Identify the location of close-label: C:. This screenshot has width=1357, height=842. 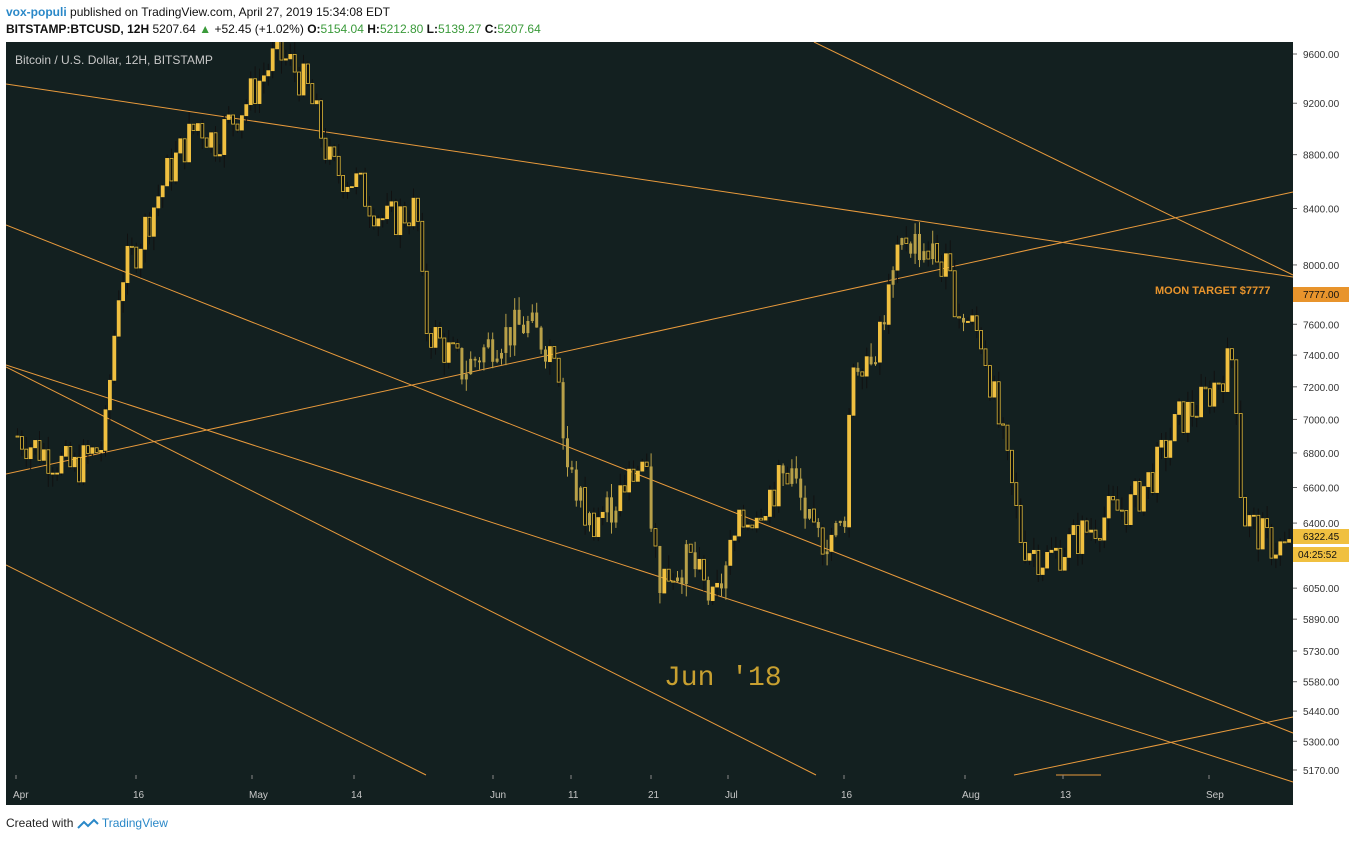
(491, 29).